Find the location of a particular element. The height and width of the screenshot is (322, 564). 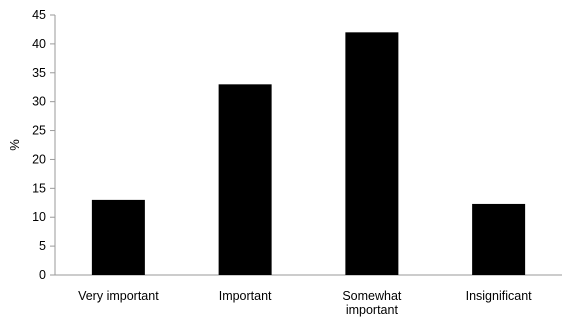

y-tick-label: 0 is located at coordinates (42, 275).